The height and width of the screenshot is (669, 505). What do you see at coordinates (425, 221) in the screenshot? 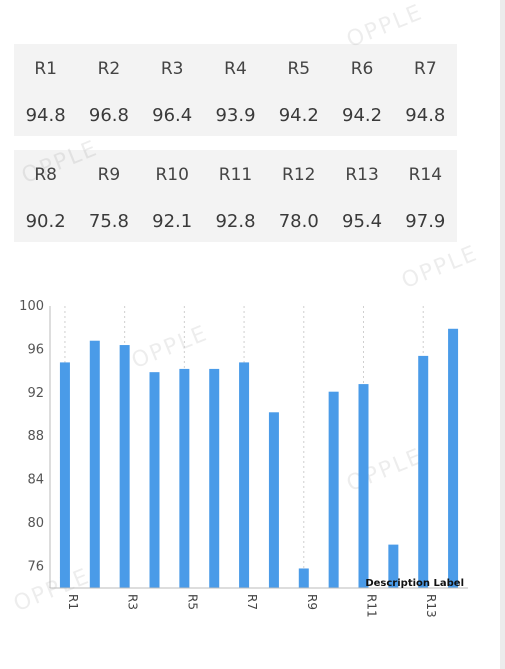
I see `table-value-cell: 97.9` at bounding box center [425, 221].